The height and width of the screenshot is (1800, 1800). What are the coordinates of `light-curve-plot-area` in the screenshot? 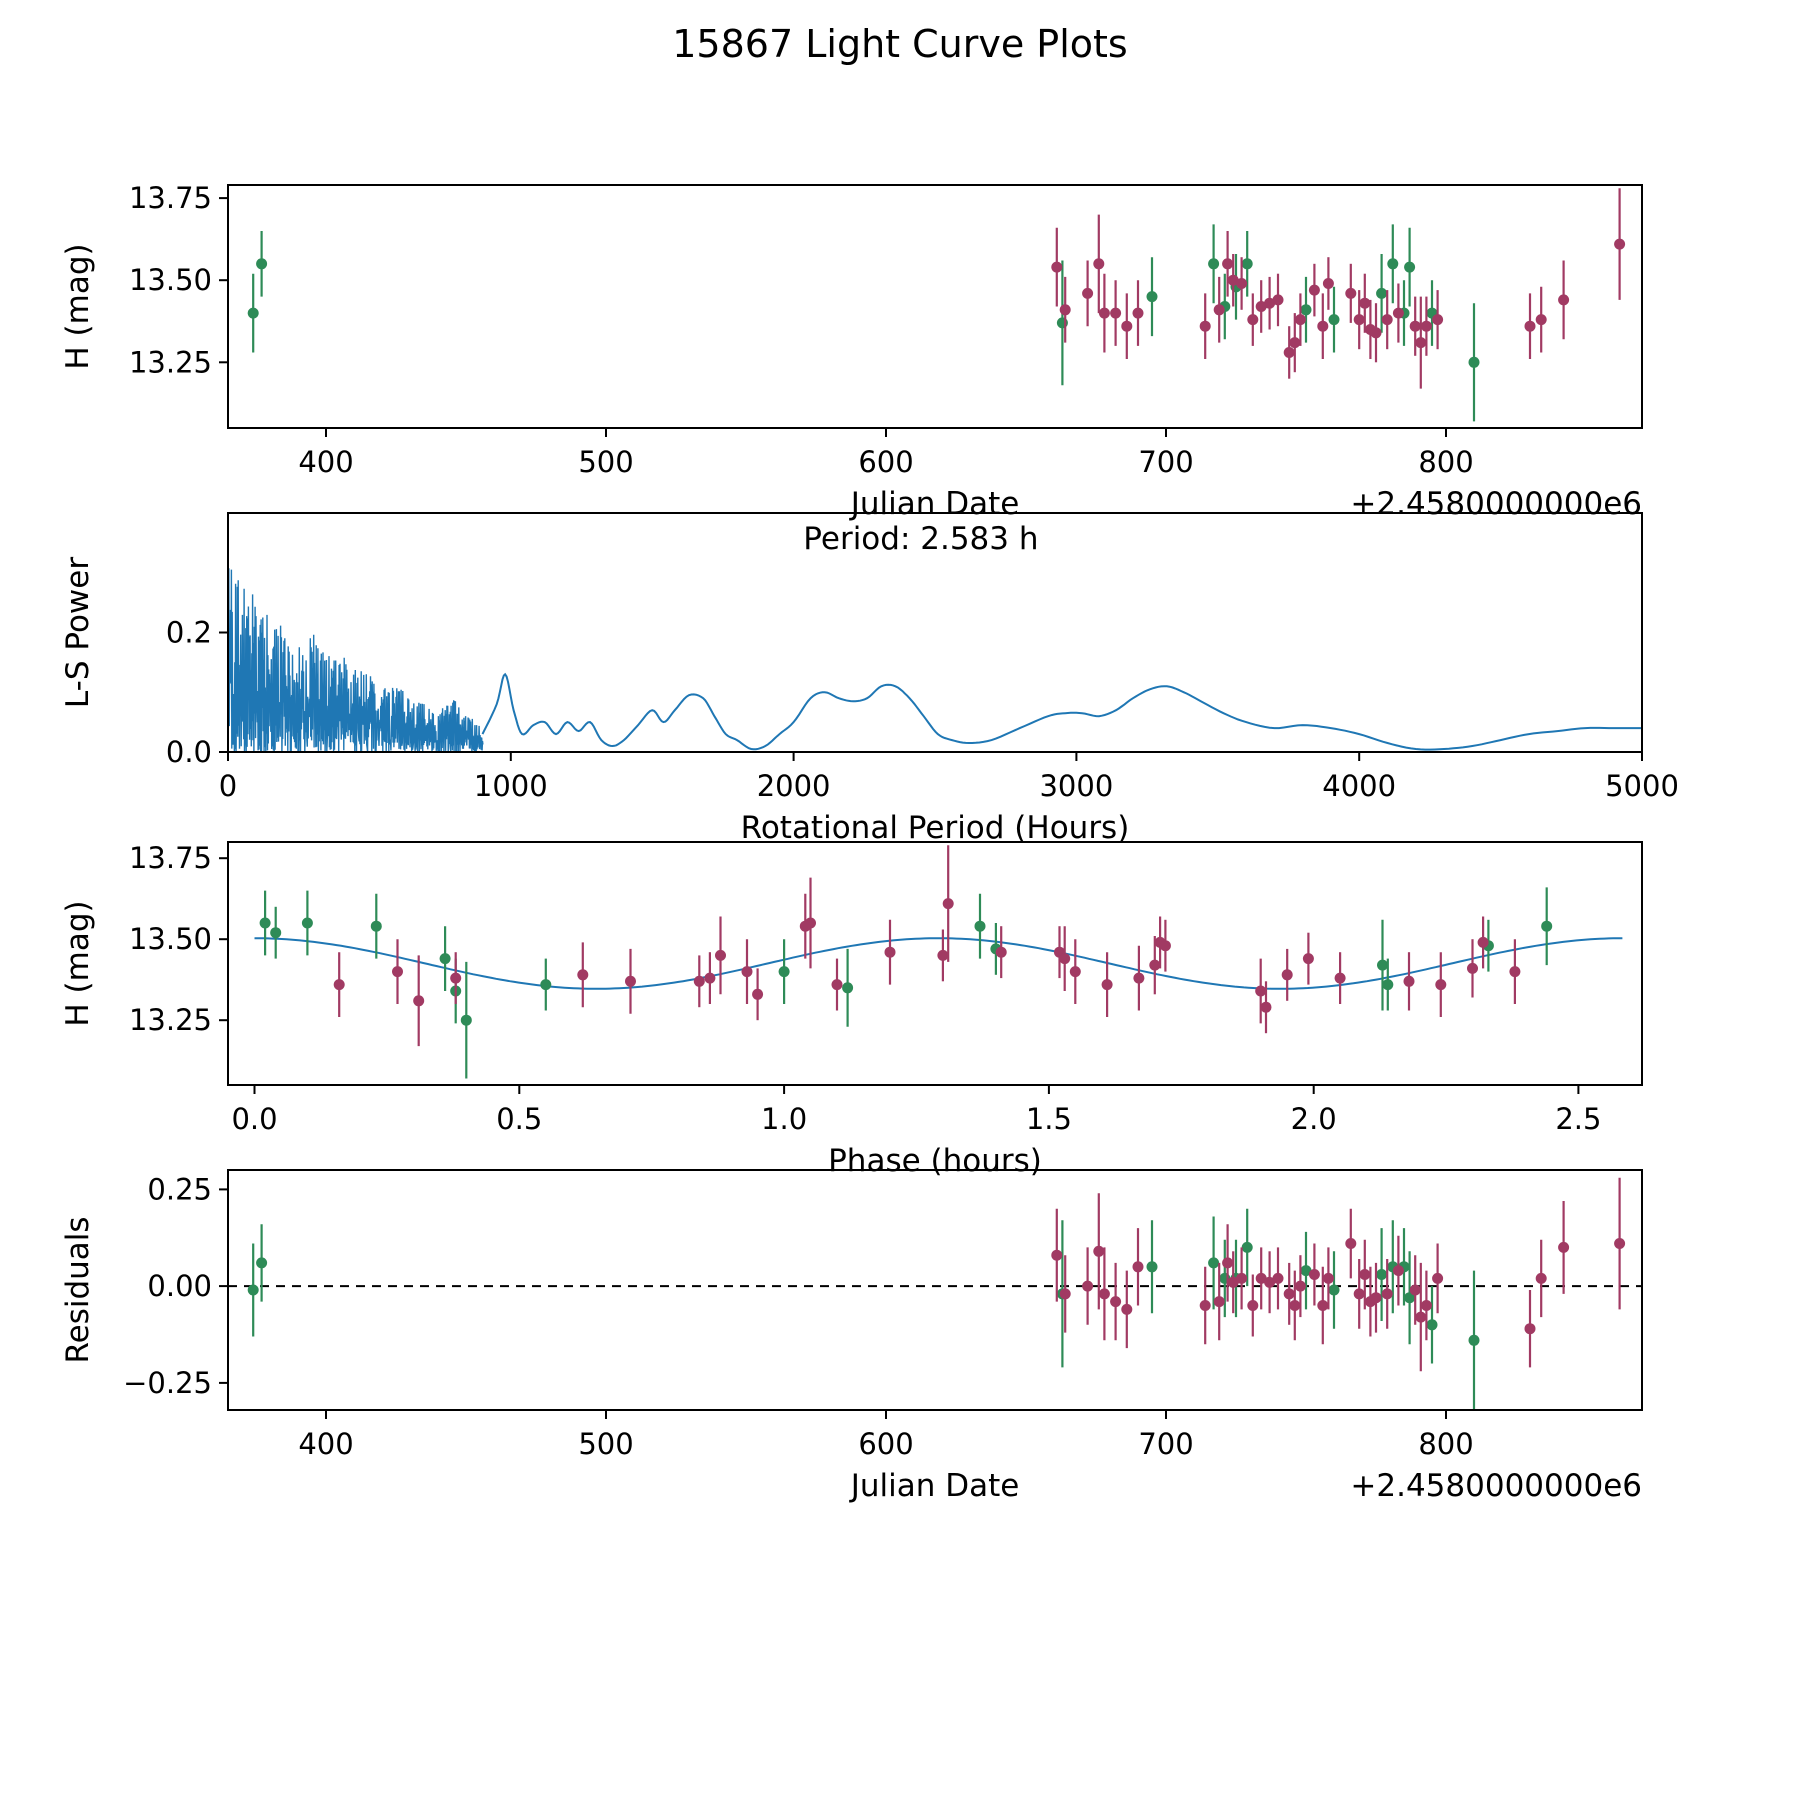 It's located at (936, 305).